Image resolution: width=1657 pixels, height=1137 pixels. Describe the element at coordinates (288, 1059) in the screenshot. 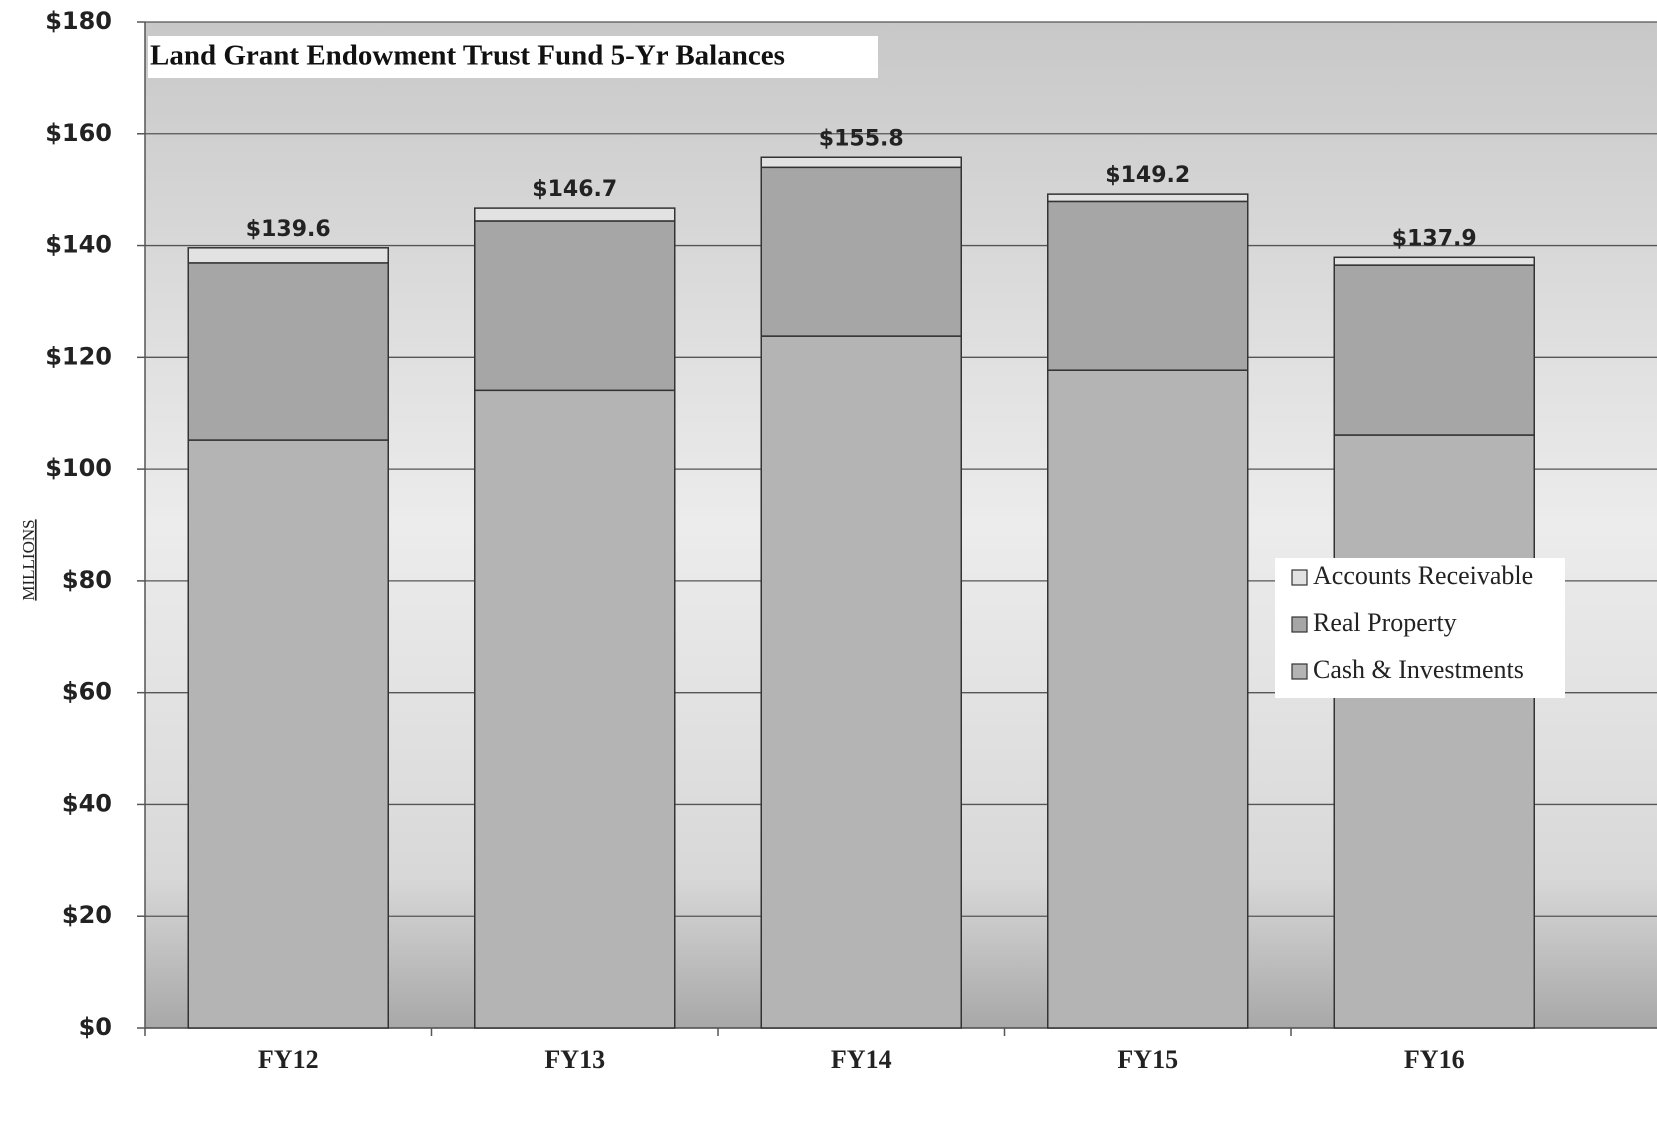

I see `x-tick-label: FY12` at that location.